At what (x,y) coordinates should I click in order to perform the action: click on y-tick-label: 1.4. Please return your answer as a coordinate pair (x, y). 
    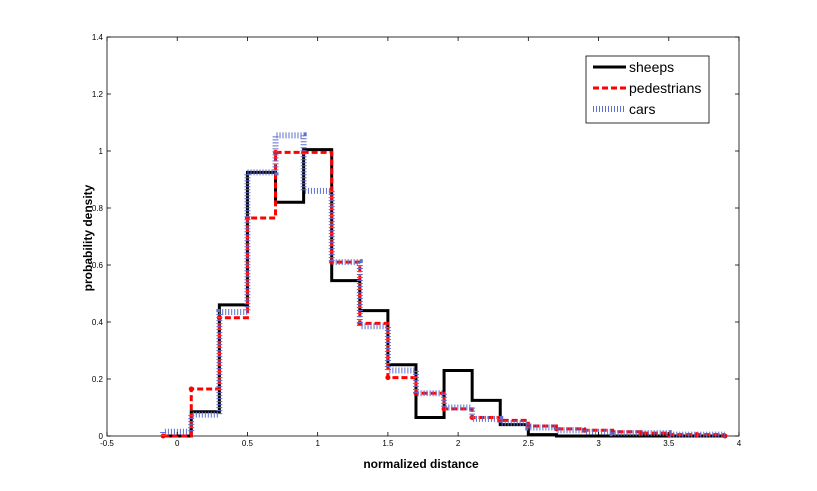
    Looking at the image, I should click on (98, 37).